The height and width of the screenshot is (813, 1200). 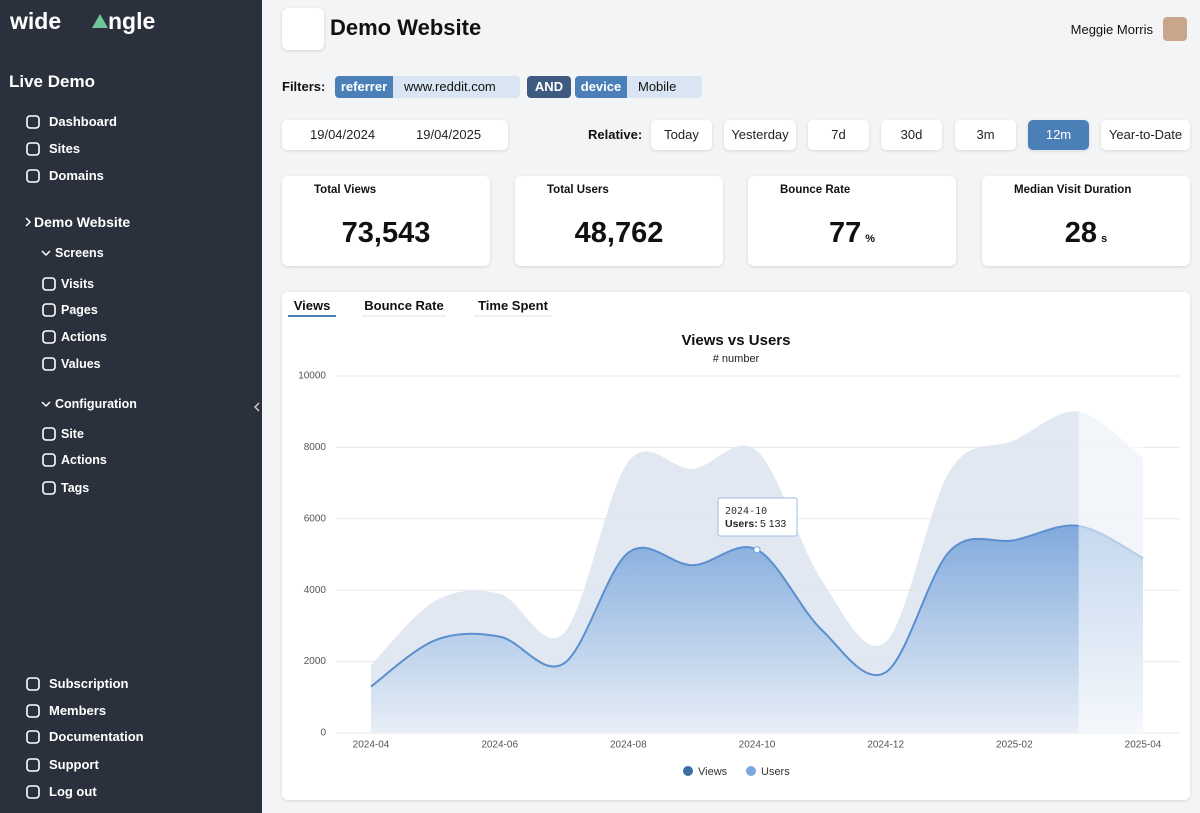 I want to click on range-button-label: 7d, so click(x=838, y=134).